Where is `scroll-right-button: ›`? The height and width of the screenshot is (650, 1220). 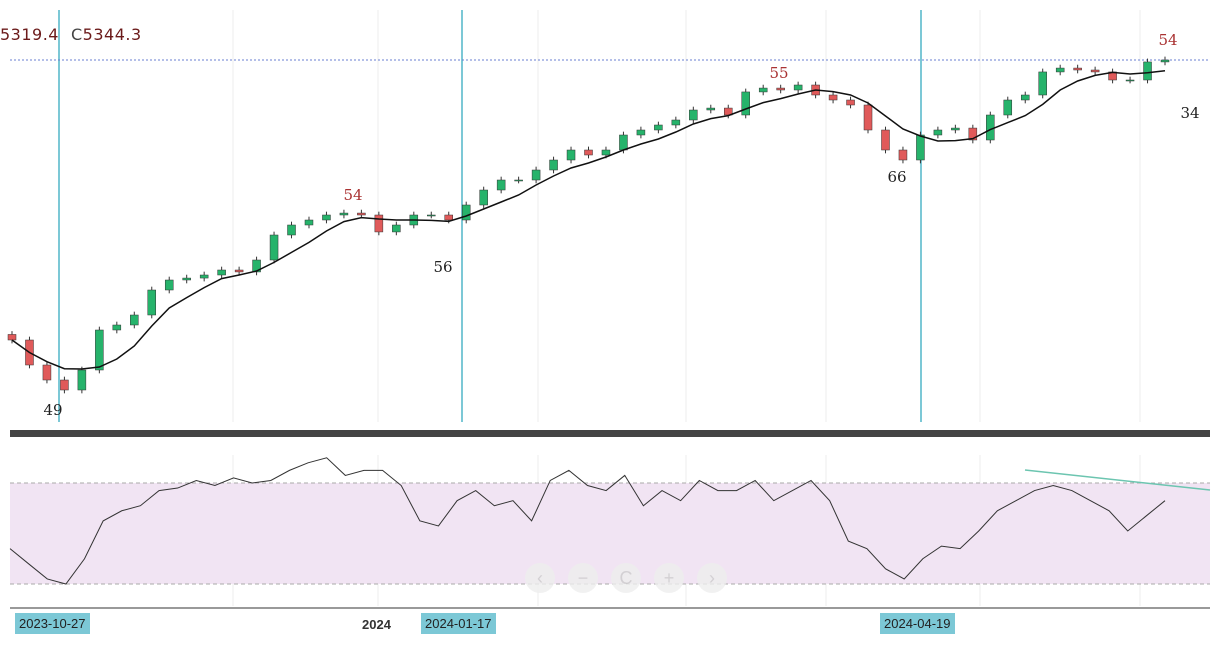
scroll-right-button: › is located at coordinates (712, 578).